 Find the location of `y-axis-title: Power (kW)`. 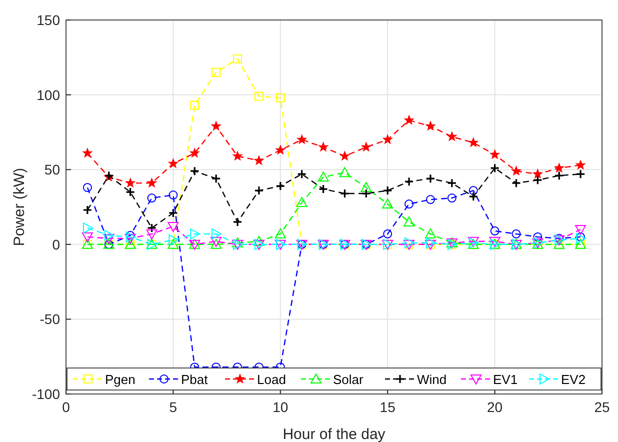

y-axis-title: Power (kW) is located at coordinates (19, 207).